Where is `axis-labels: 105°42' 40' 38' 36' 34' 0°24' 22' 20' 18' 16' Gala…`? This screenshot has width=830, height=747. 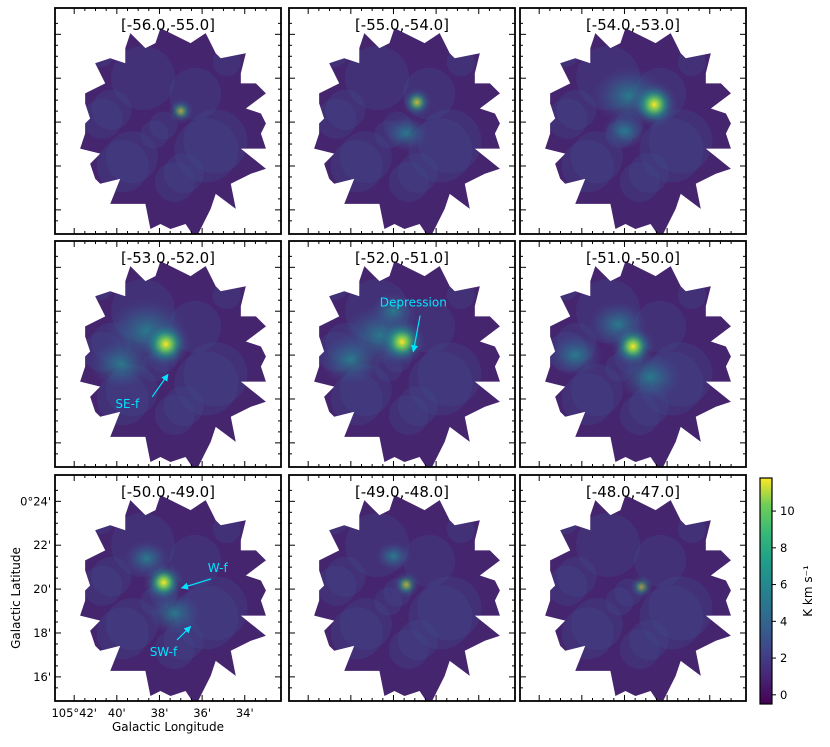
axis-labels: 105°42' 40' 38' 36' 34' 0°24' 22' 20' 18' 16' Gala… is located at coordinates (131, 614).